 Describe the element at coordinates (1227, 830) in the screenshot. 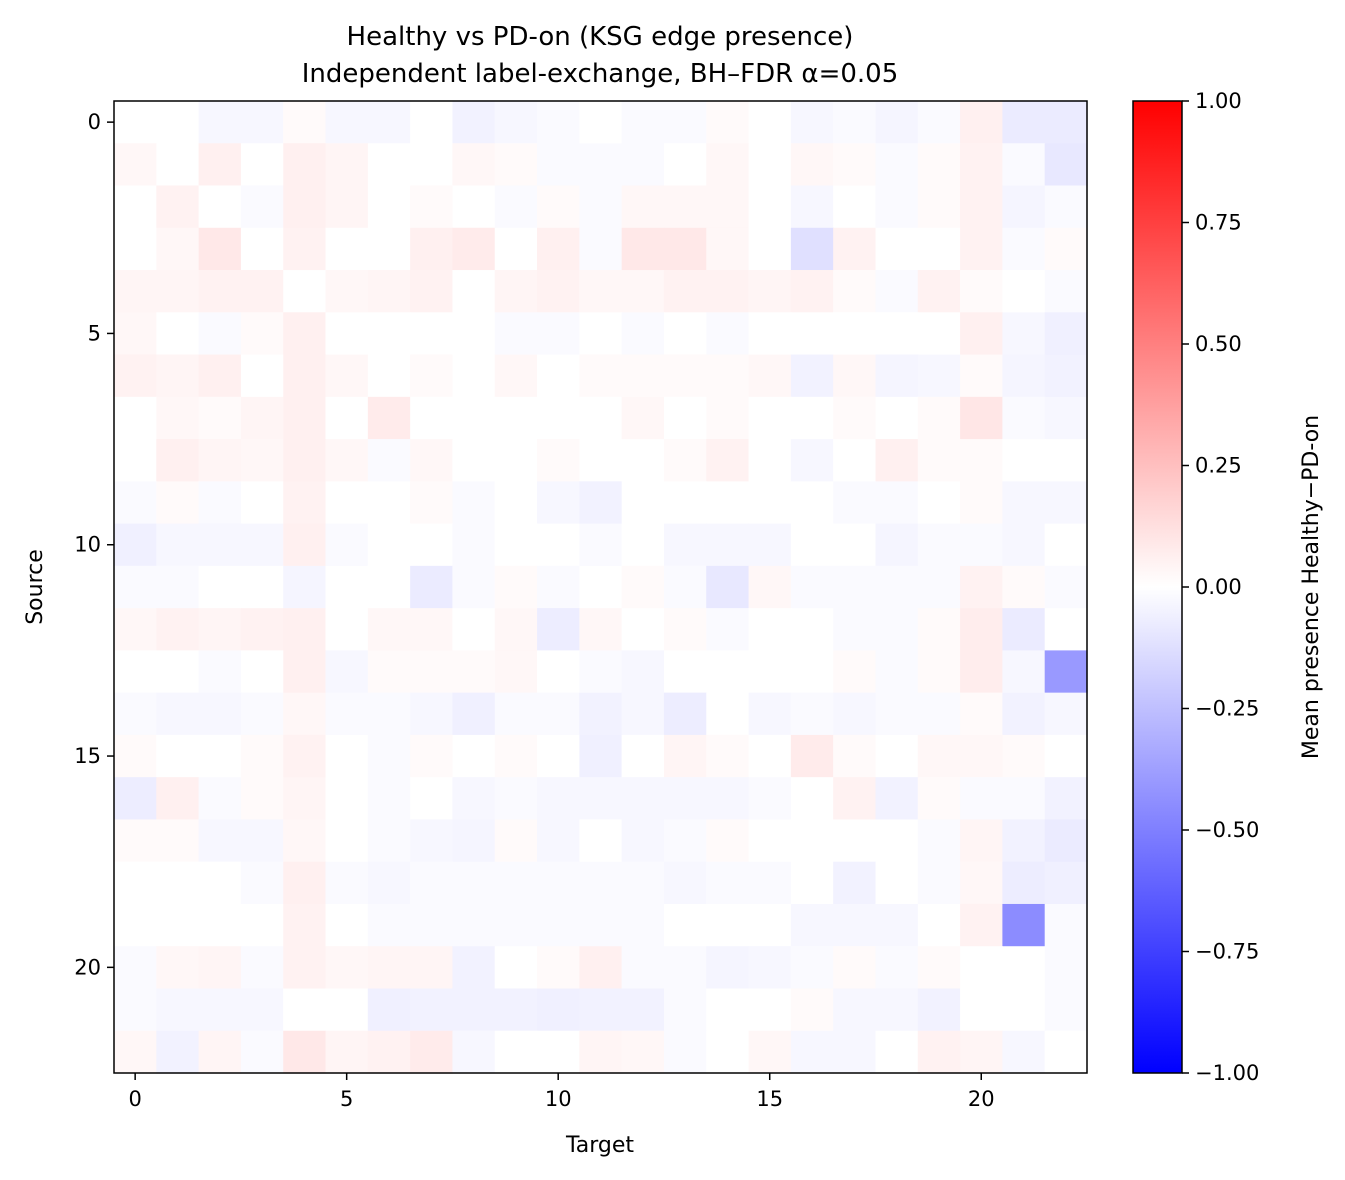

I see `colorbar-tick-label: −0.50` at that location.